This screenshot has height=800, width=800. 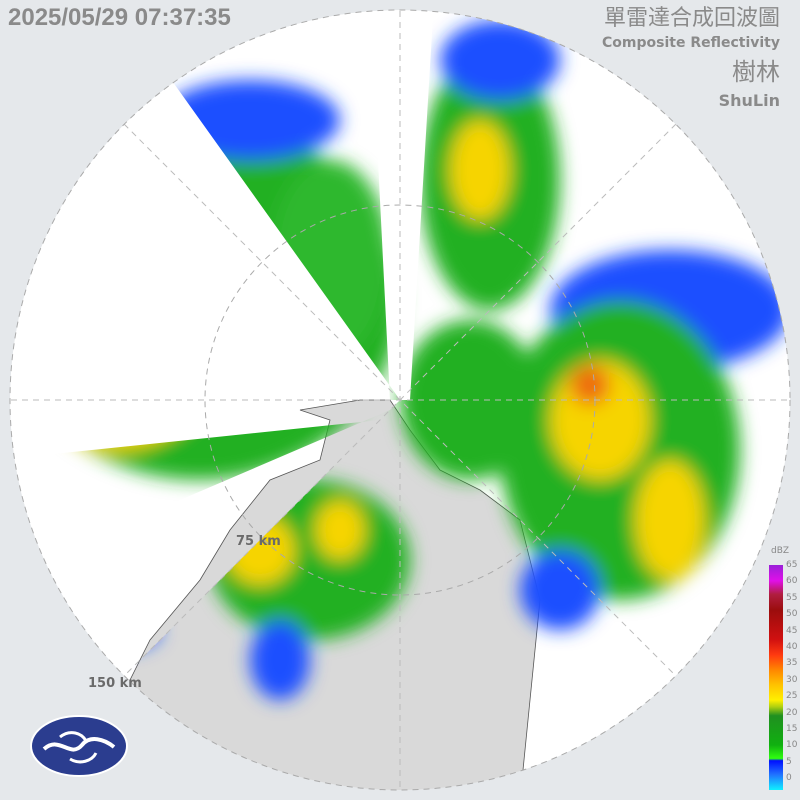 I want to click on legend-tick: 5, so click(x=789, y=761).